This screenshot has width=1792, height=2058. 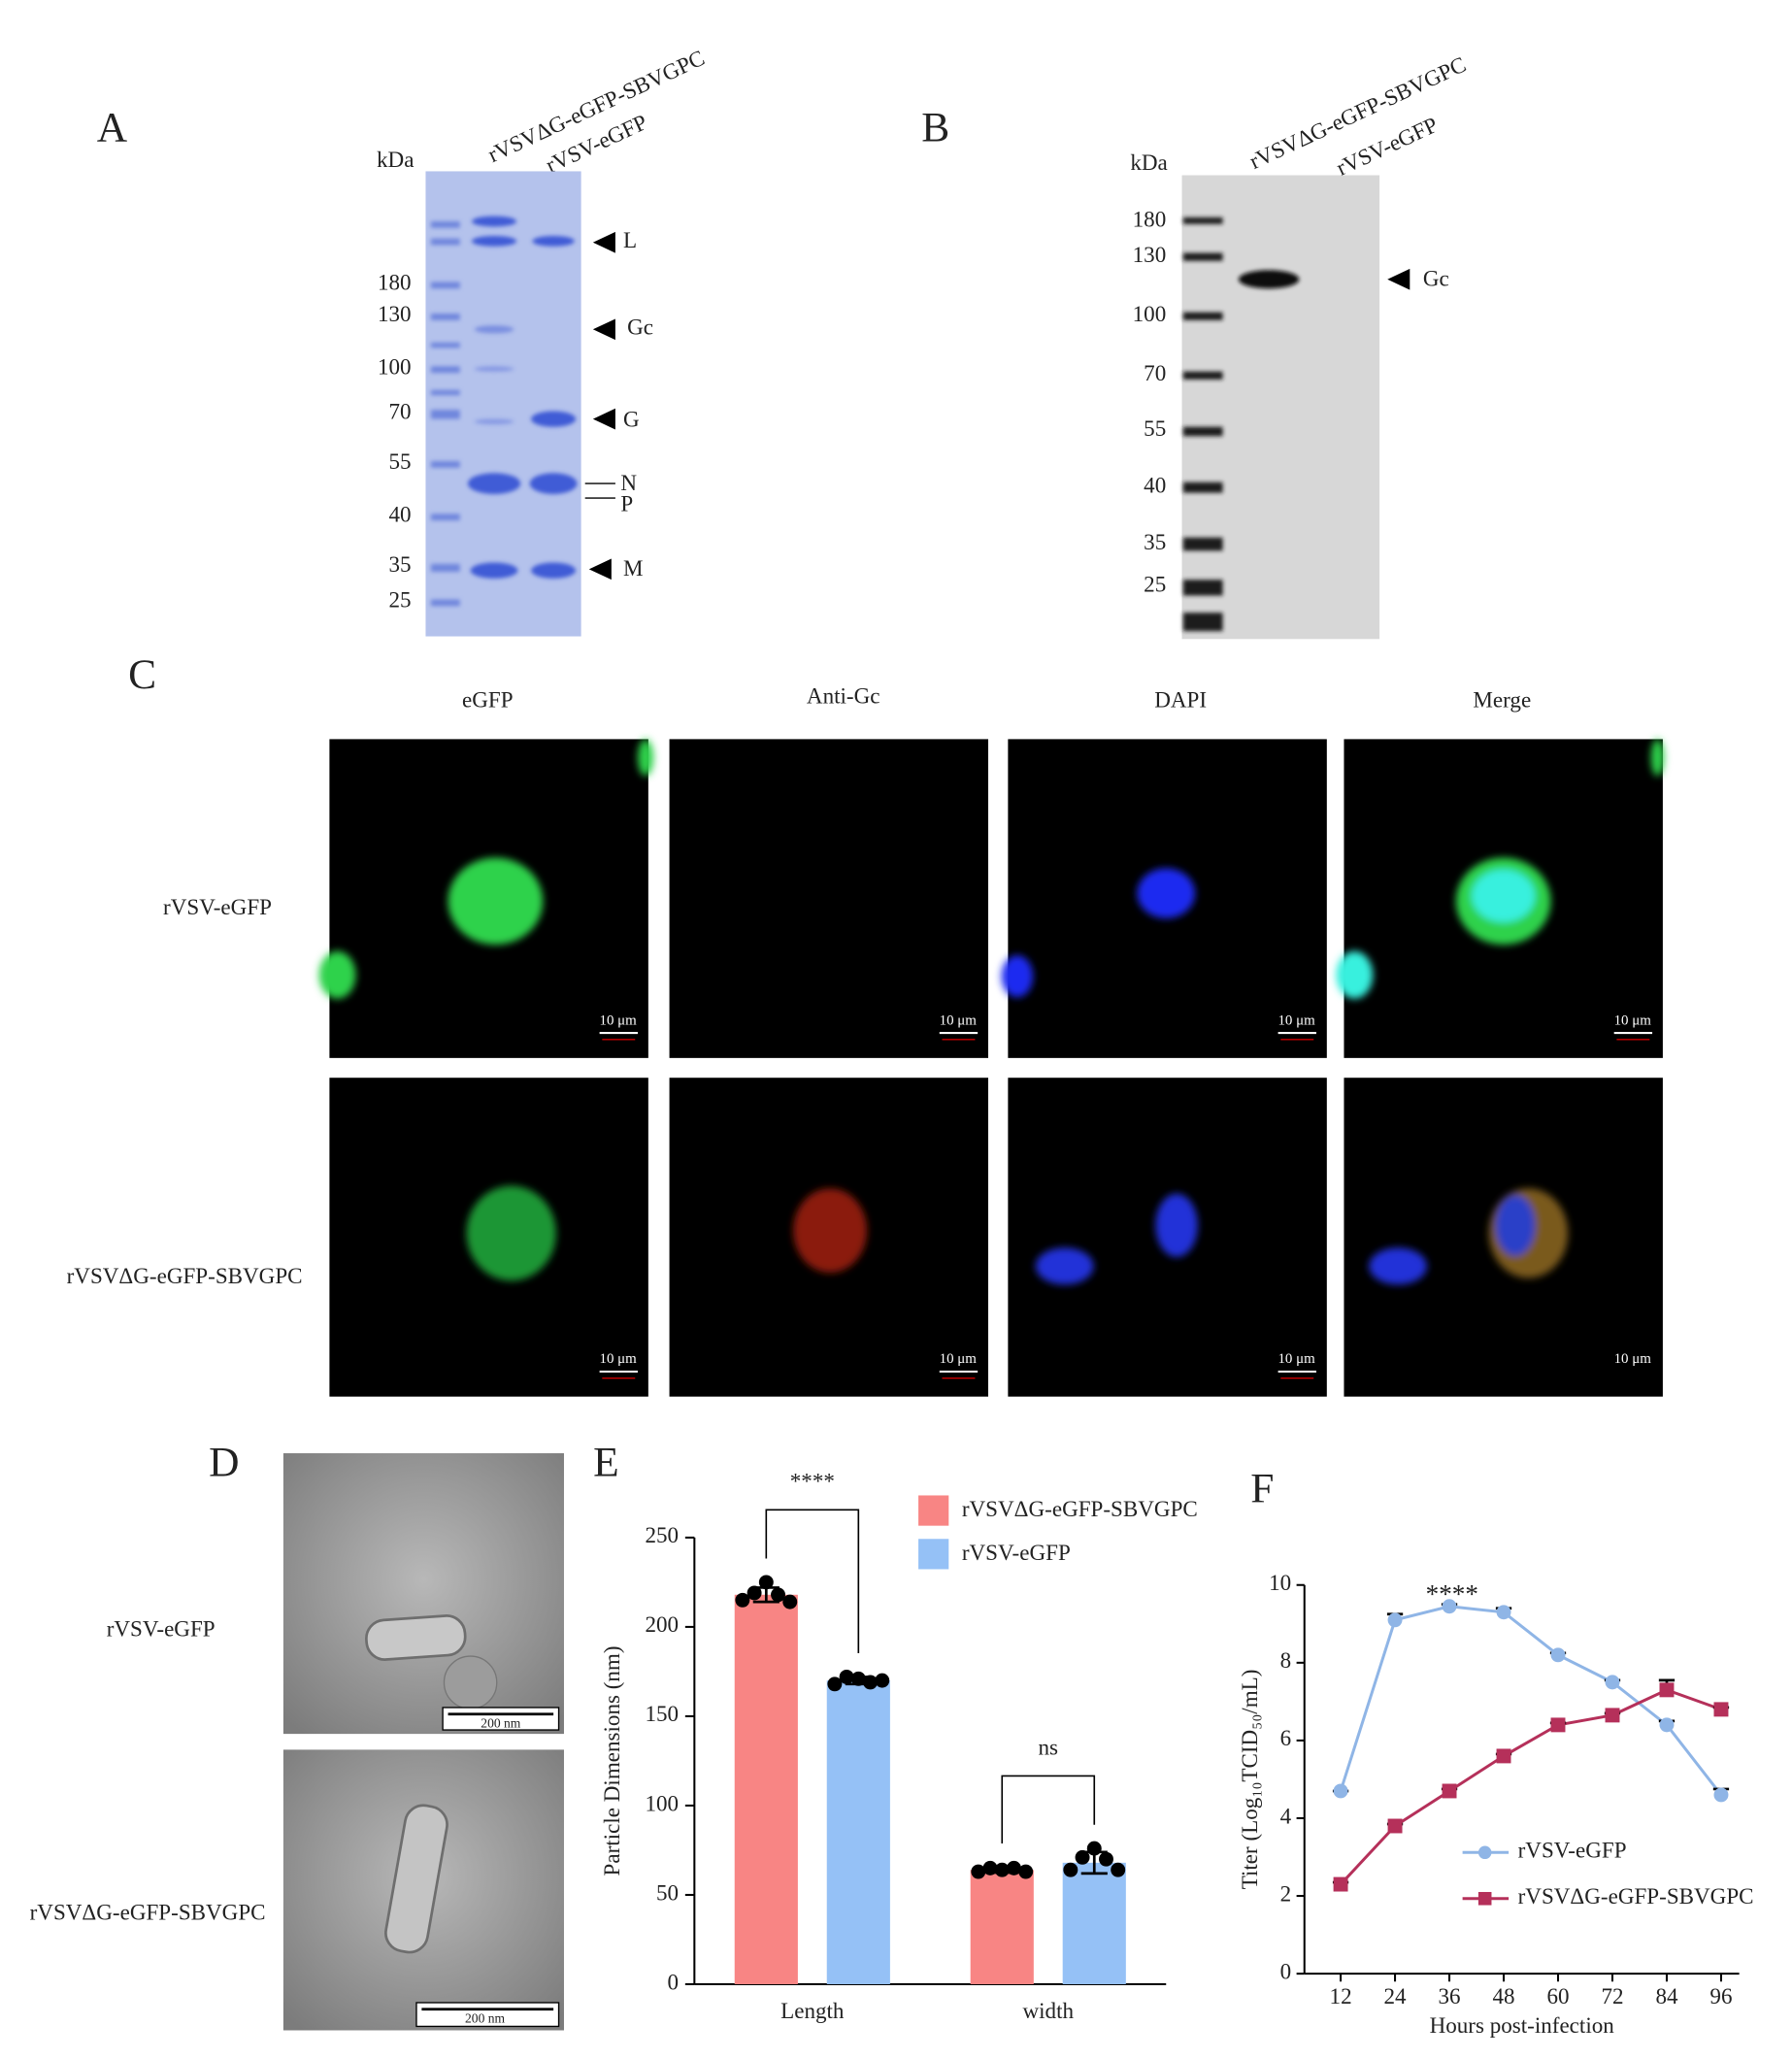 What do you see at coordinates (1148, 162) in the screenshot?
I see `unit: kDa` at bounding box center [1148, 162].